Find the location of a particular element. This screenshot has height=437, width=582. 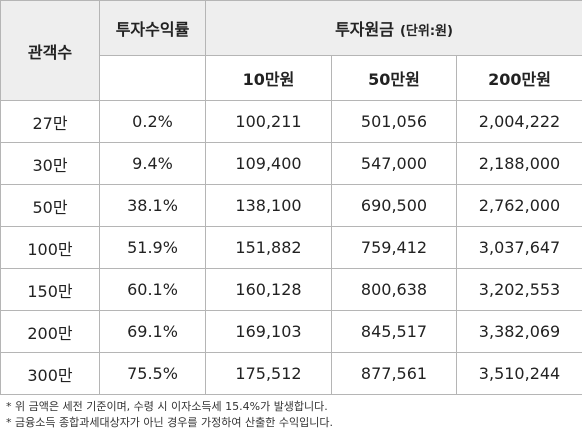

cell-50man: 759,412 is located at coordinates (394, 247).